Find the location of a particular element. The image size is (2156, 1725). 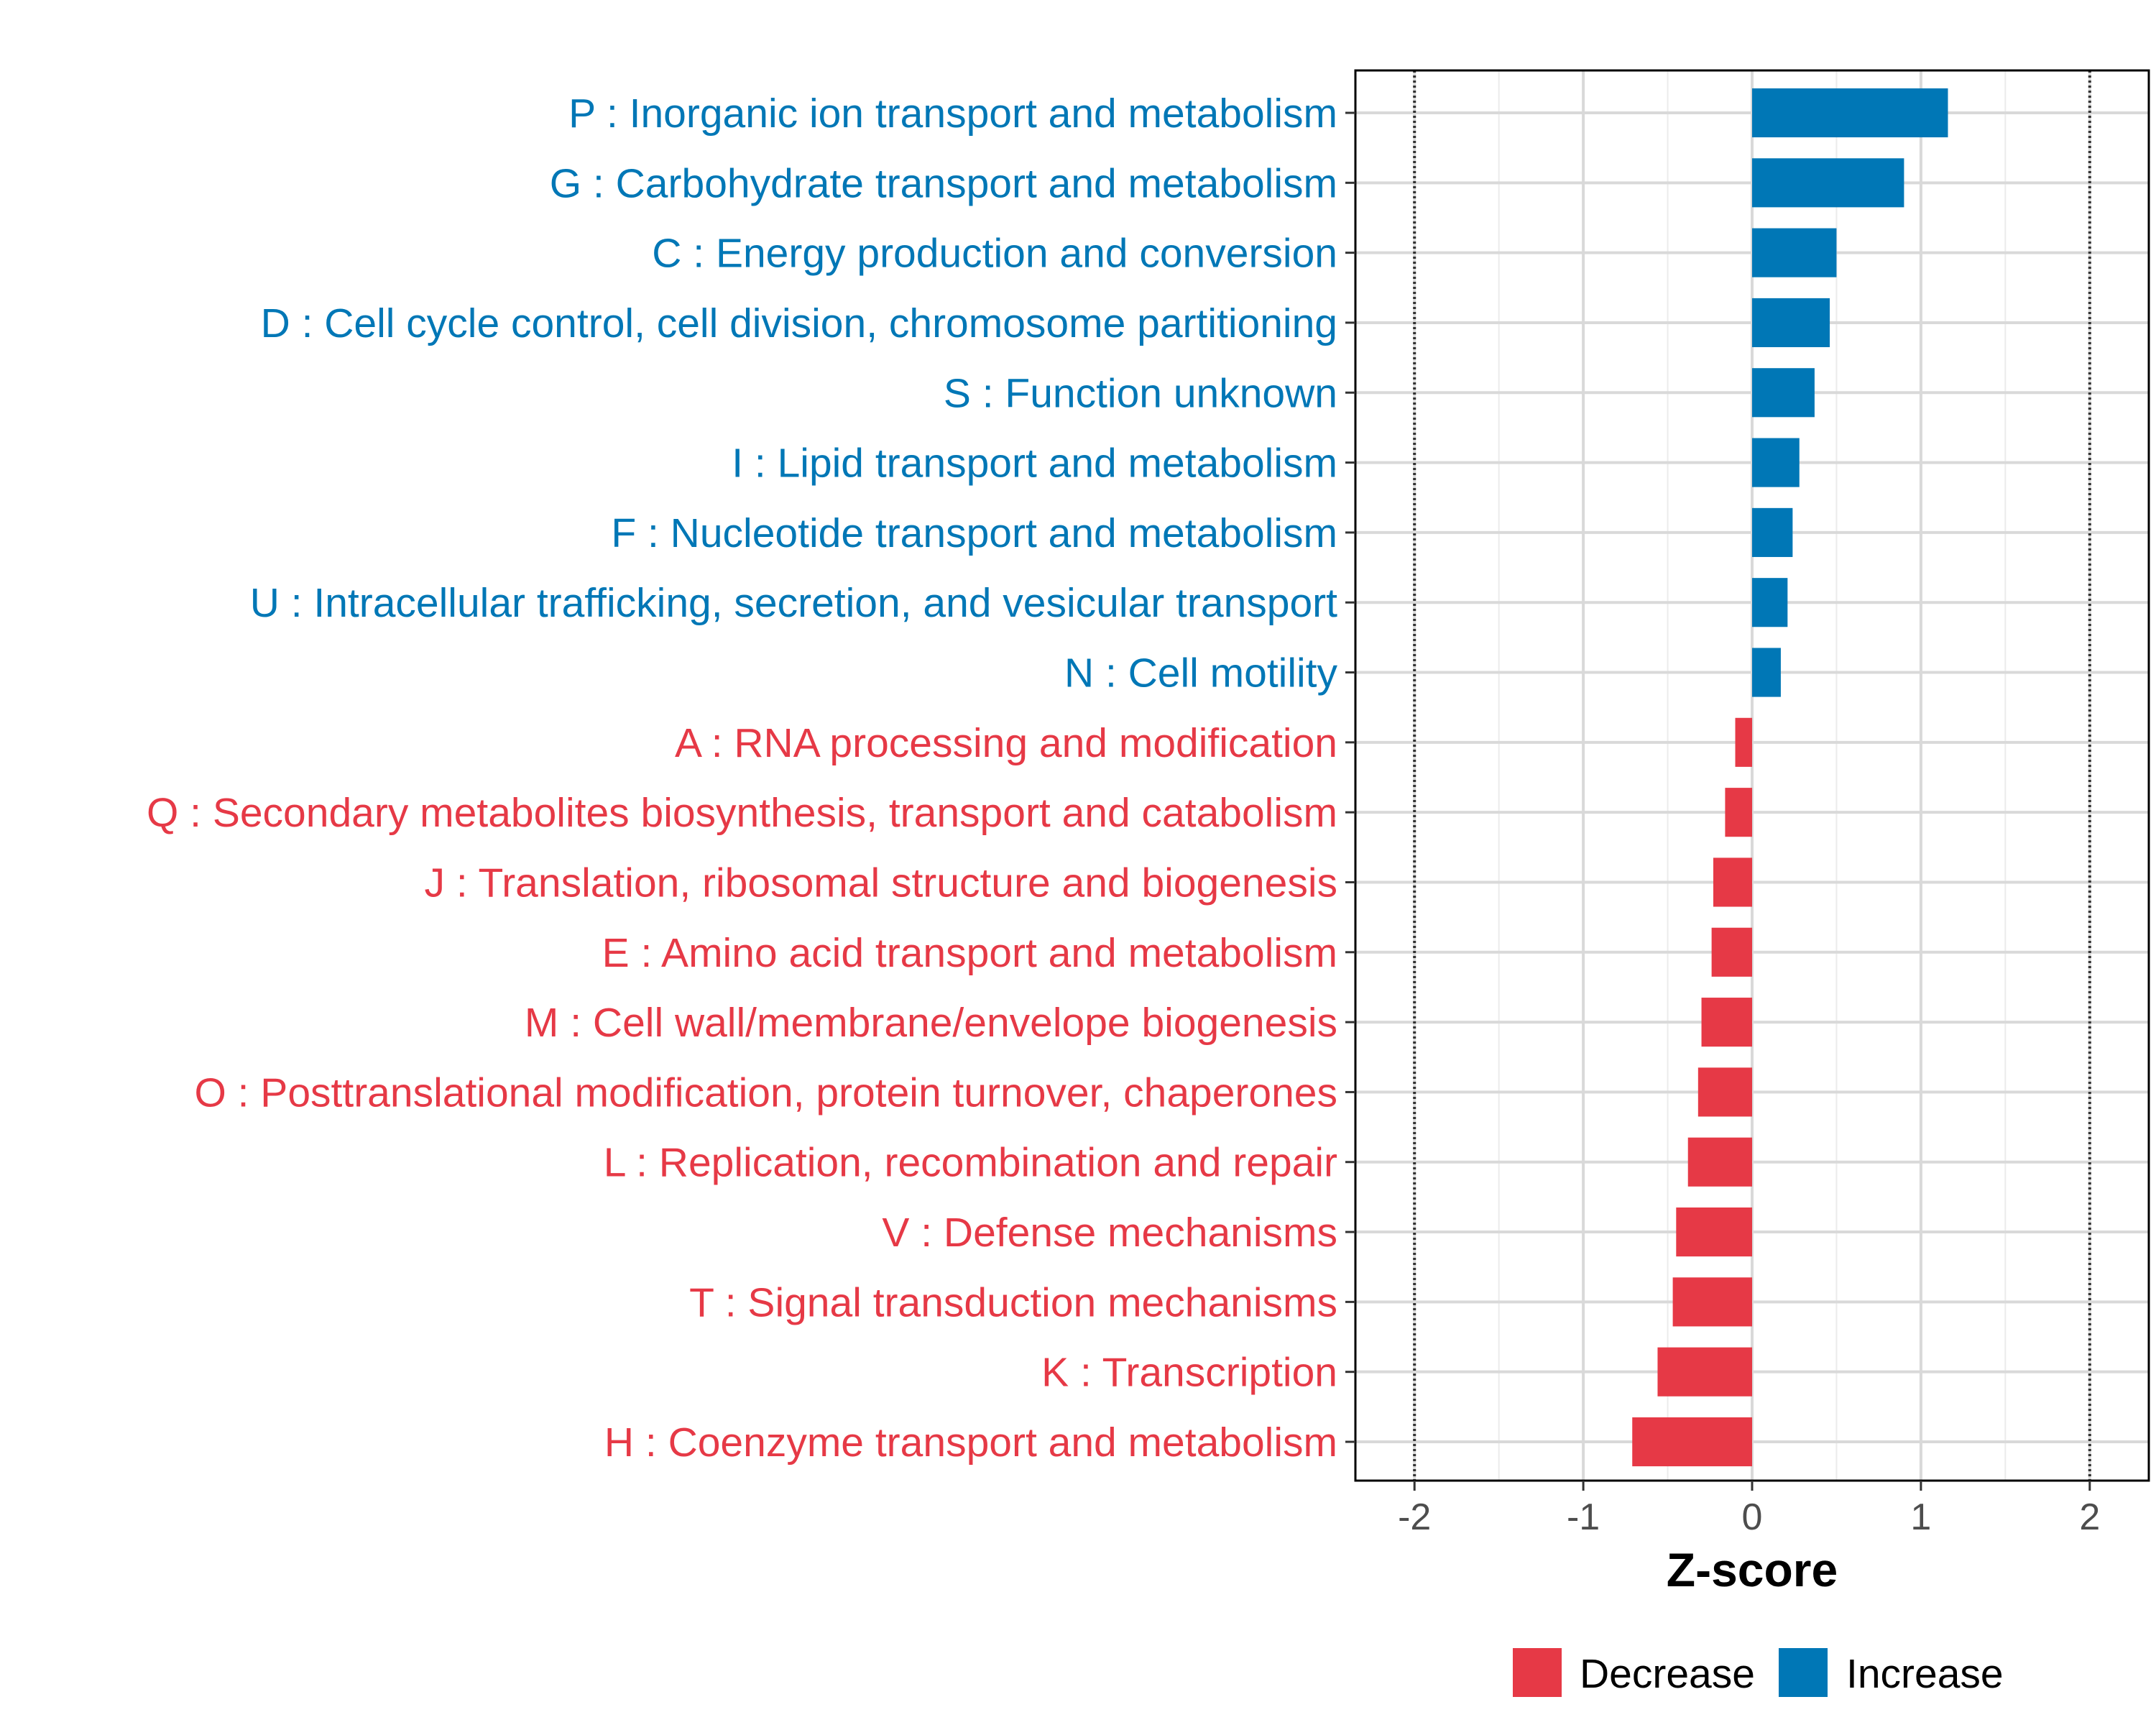

legend-label: Increase is located at coordinates (1925, 1674).